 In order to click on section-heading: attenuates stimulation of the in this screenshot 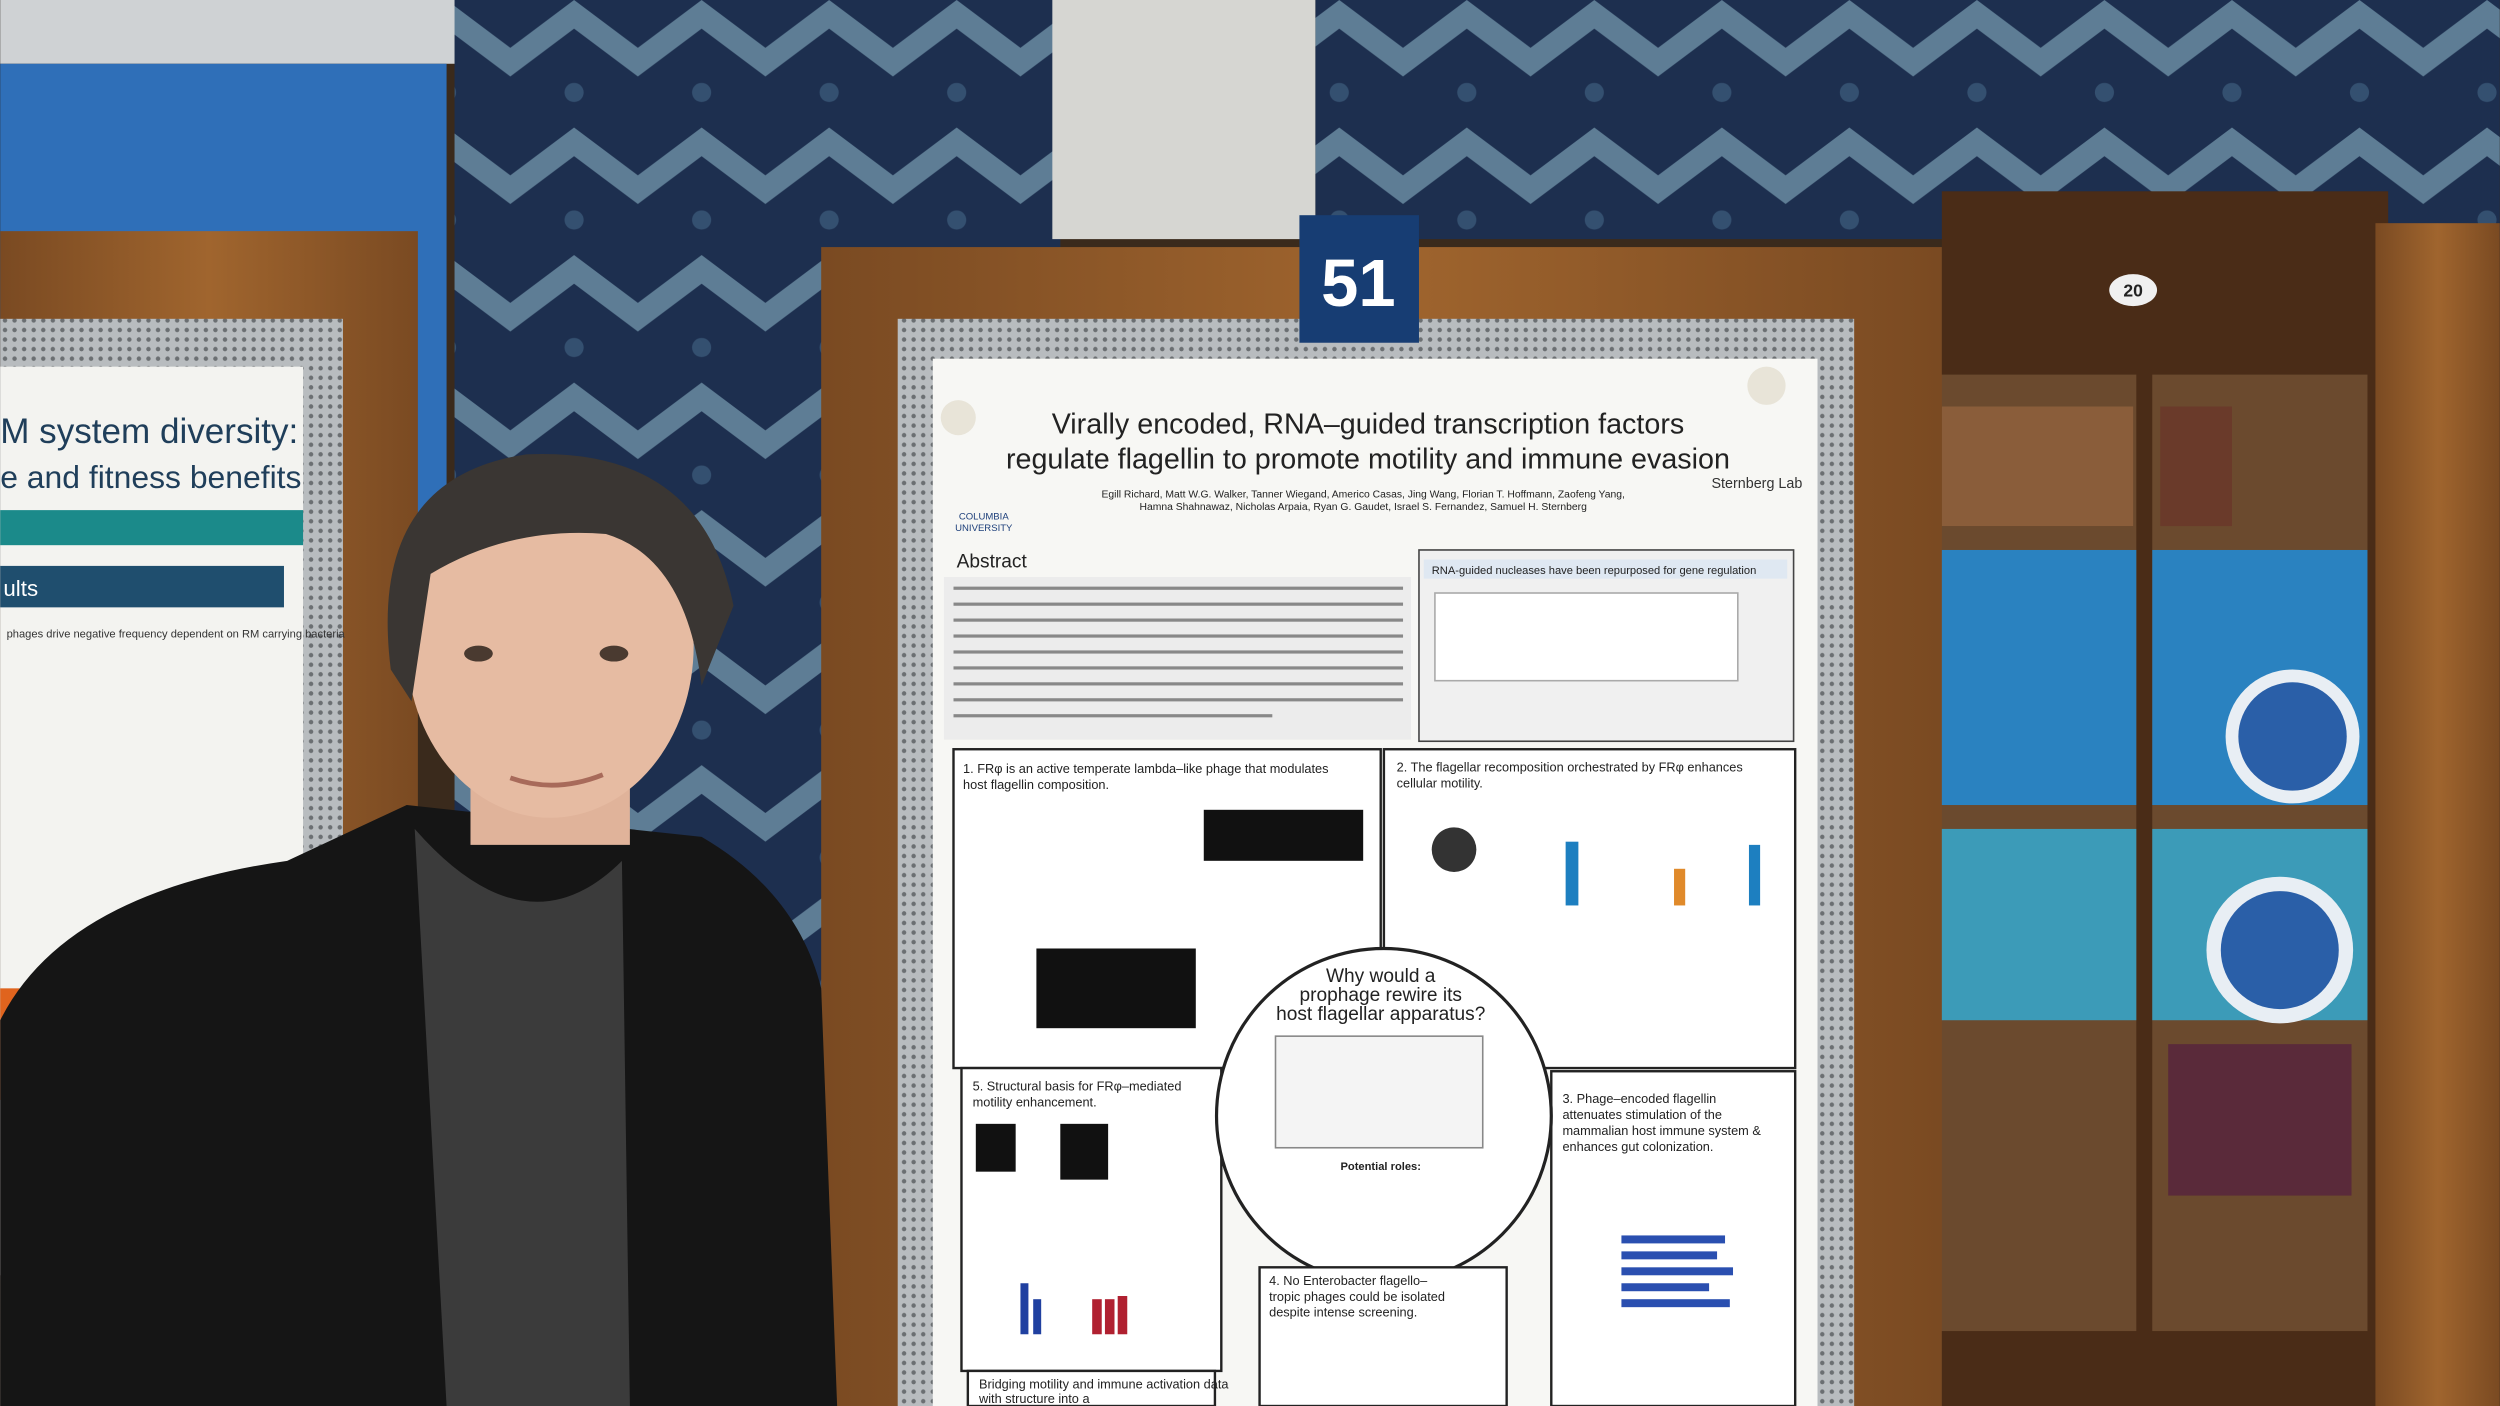, I will do `click(1641, 1114)`.